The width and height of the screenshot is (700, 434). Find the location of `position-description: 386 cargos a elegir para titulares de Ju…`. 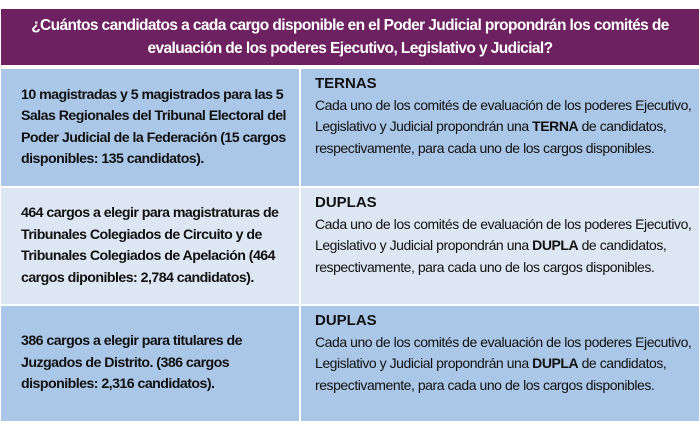

position-description: 386 cargos a elegir para titulares de Ju… is located at coordinates (151, 363).